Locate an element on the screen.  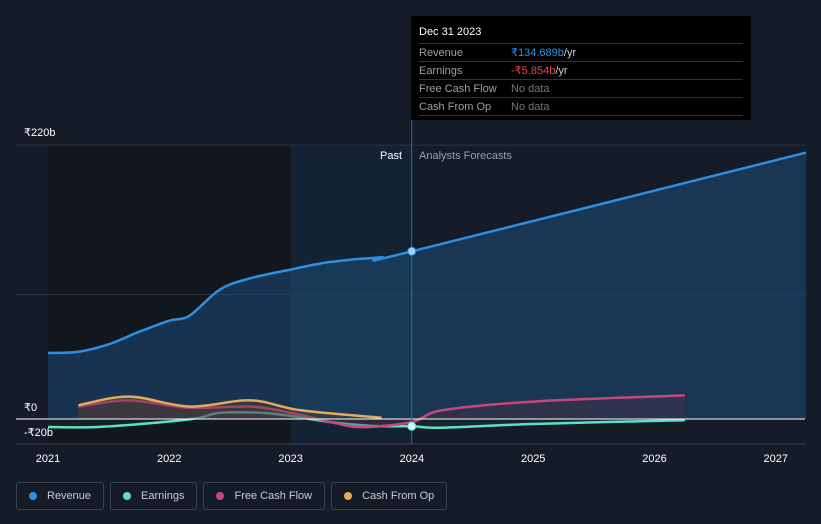
forecast-label: Analysts Forecasts is located at coordinates (465, 156).